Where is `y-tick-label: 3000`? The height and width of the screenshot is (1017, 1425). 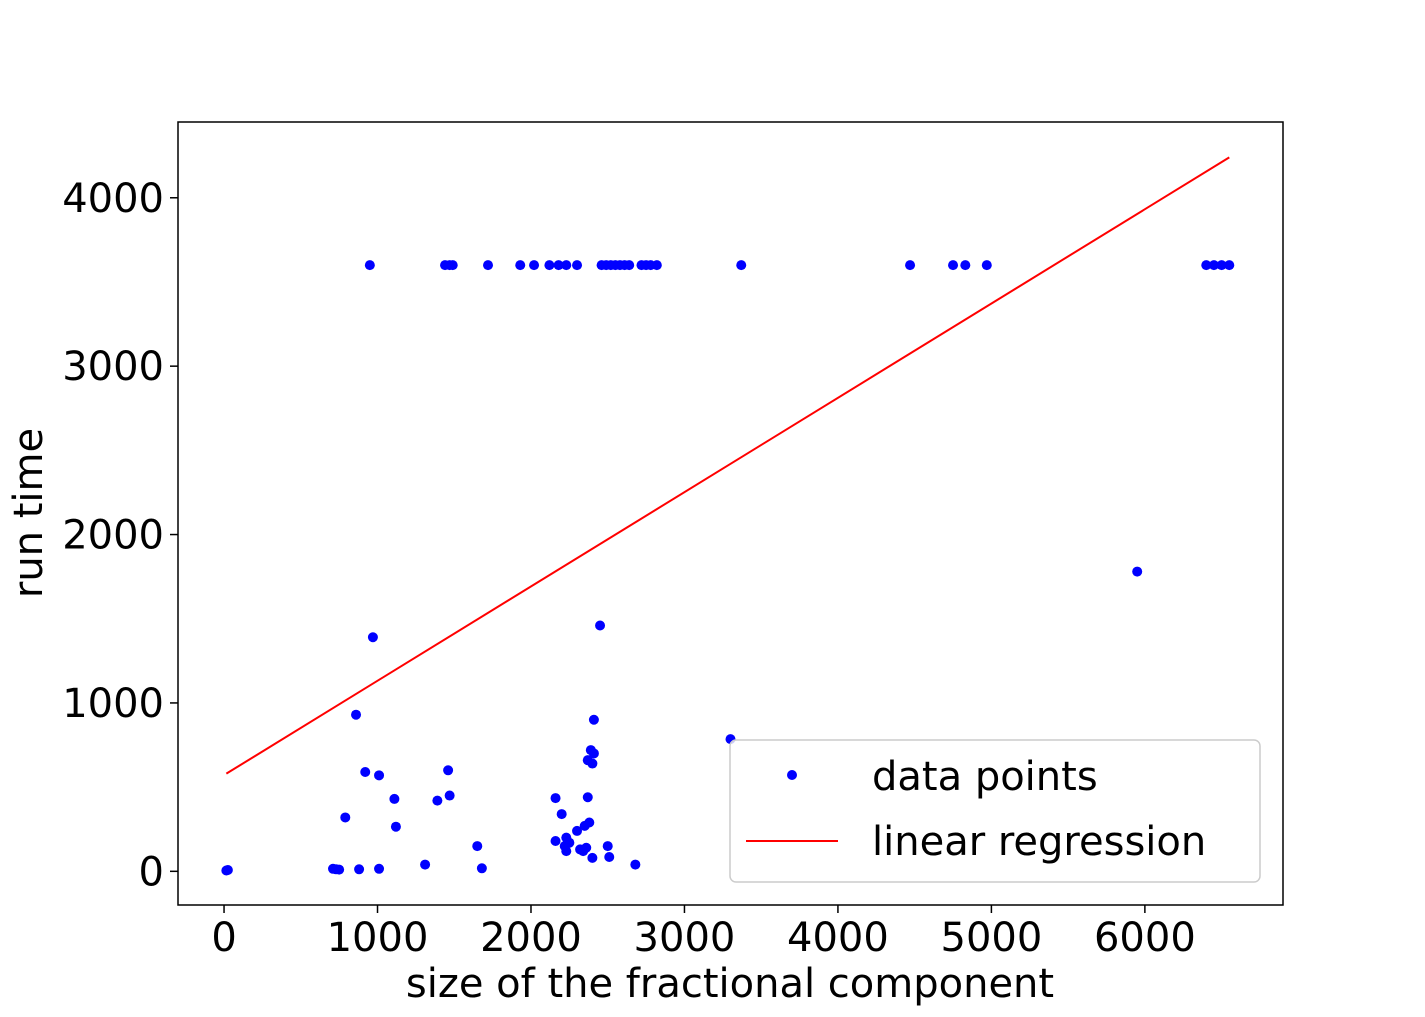
y-tick-label: 3000 is located at coordinates (113, 367).